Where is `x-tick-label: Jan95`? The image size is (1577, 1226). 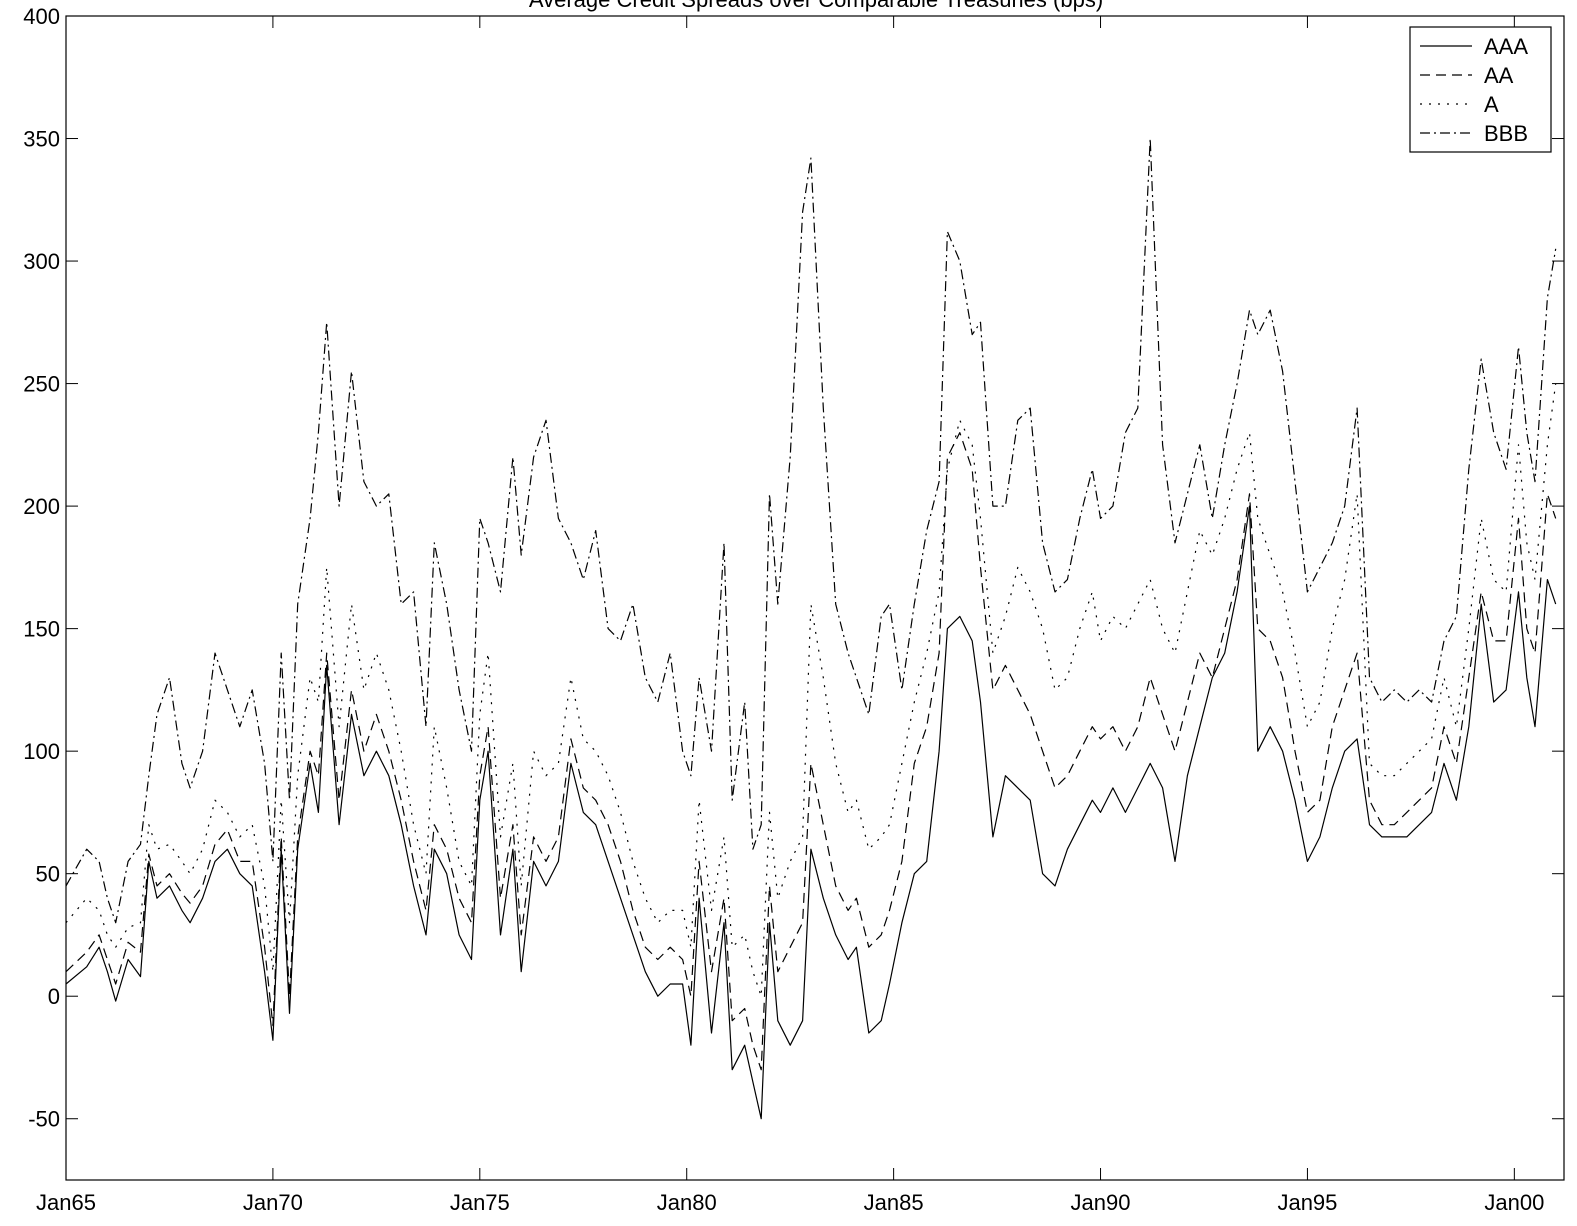
x-tick-label: Jan95 is located at coordinates (1307, 1202).